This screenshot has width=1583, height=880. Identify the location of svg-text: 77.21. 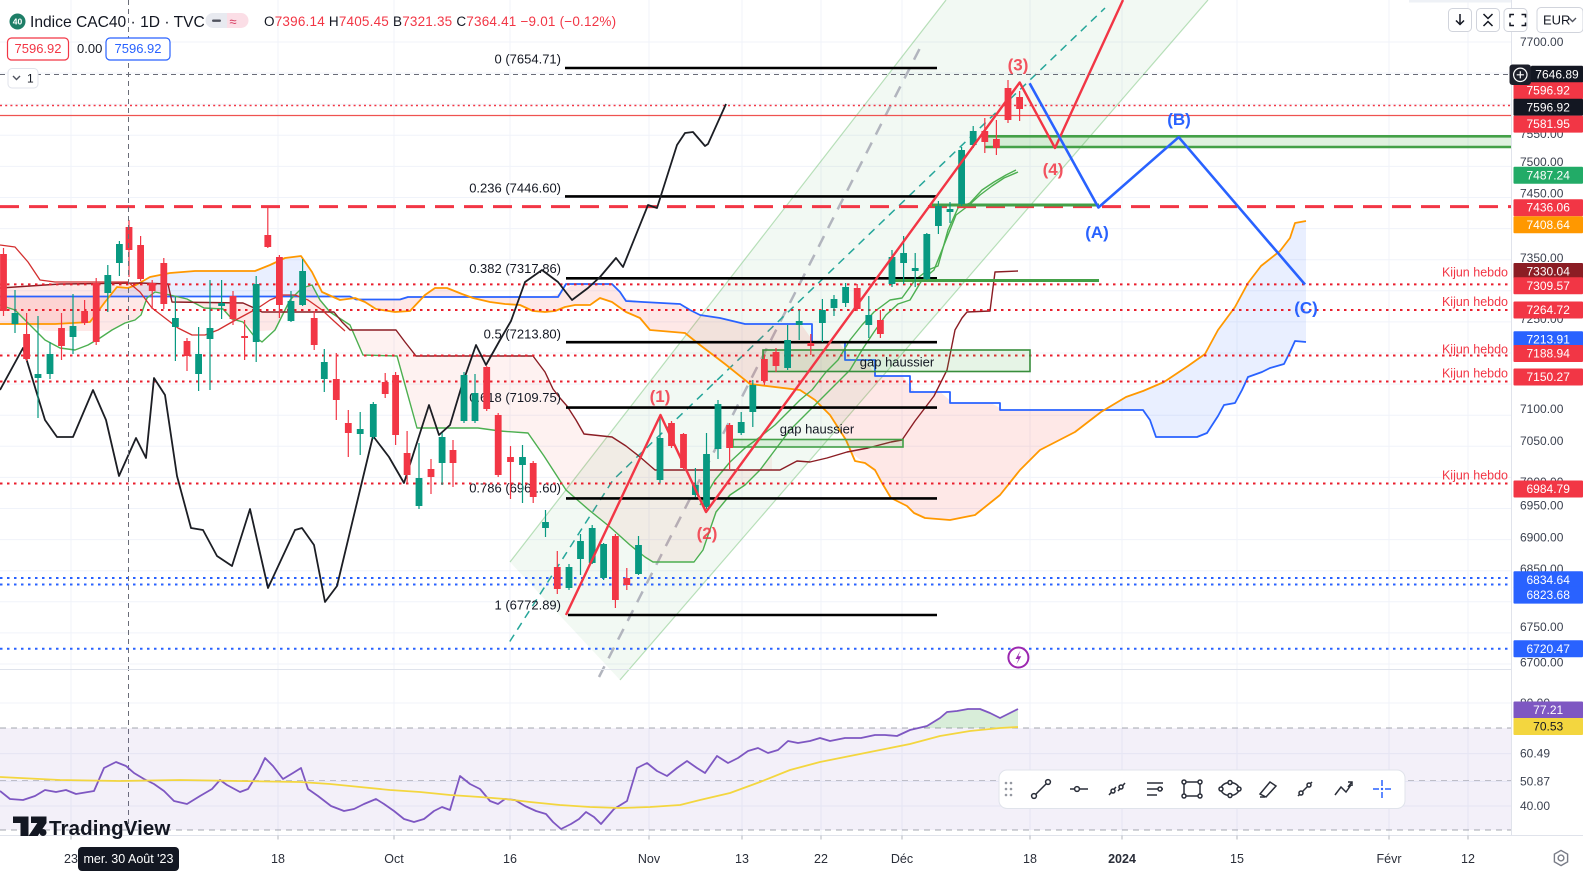
(1548, 710).